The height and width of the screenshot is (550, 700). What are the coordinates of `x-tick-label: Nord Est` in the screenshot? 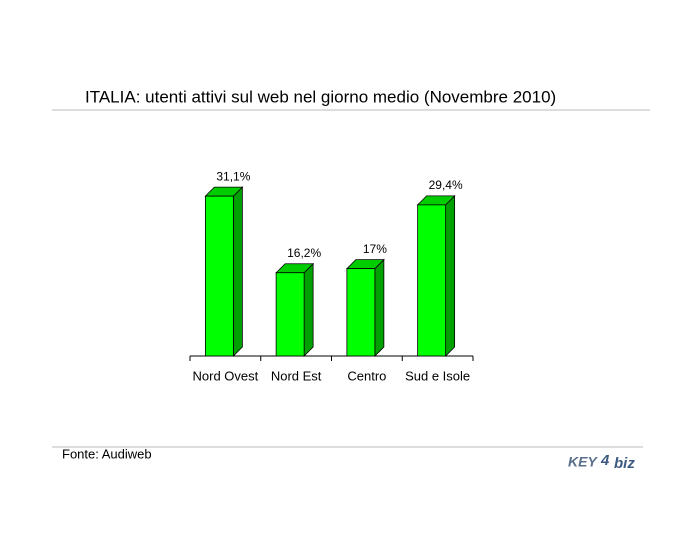 It's located at (296, 375).